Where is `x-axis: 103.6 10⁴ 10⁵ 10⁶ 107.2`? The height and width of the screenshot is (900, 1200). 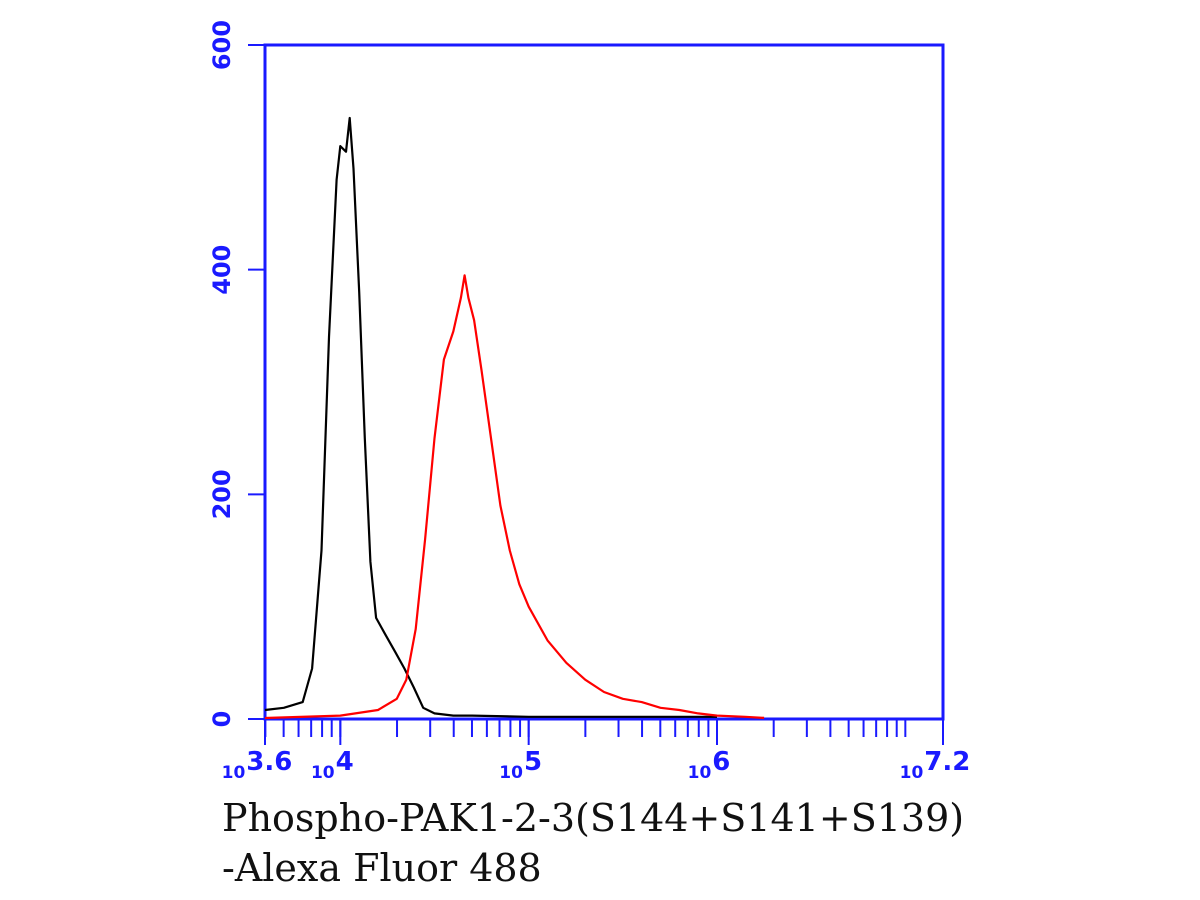
x-axis: 103.6 10⁴ 10⁵ 10⁶ 107.2 is located at coordinates (596, 751).